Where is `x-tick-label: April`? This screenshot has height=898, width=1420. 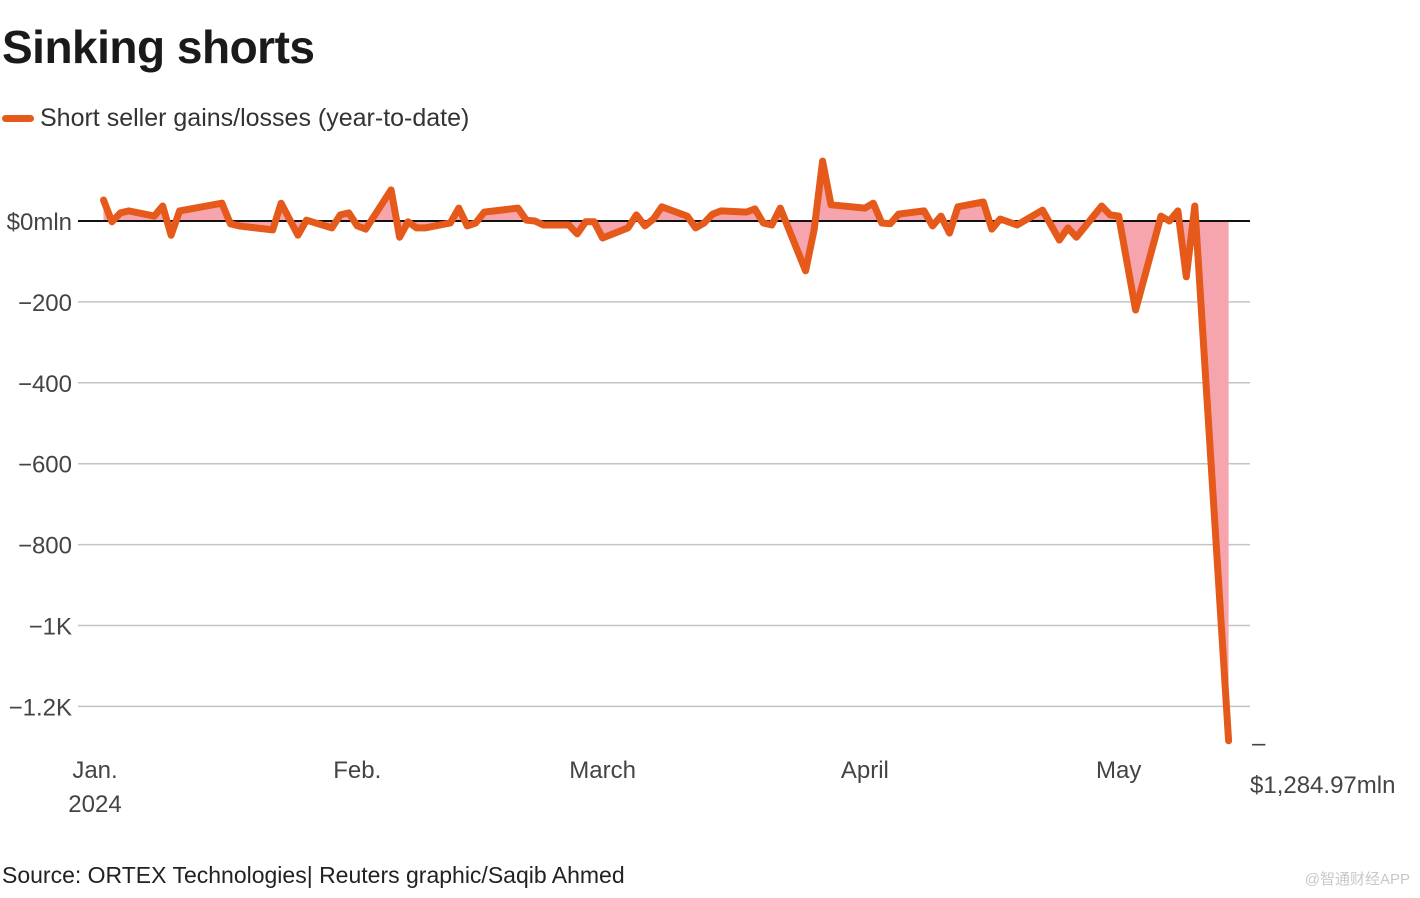
x-tick-label: April is located at coordinates (865, 770).